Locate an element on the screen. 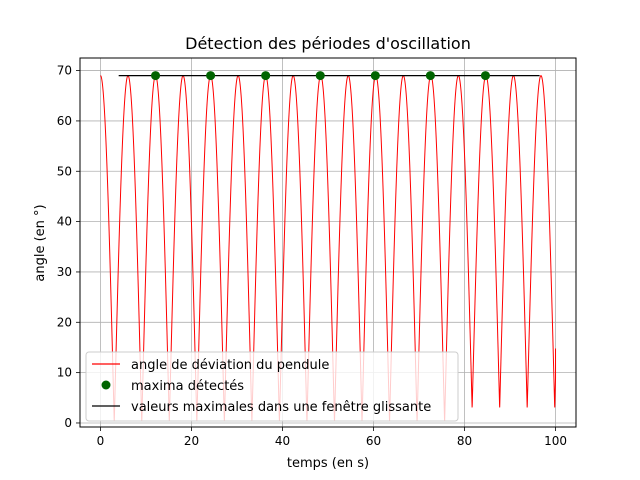 Image resolution: width=640 pixels, height=480 pixels. y-tick-label: 20 is located at coordinates (64, 322).